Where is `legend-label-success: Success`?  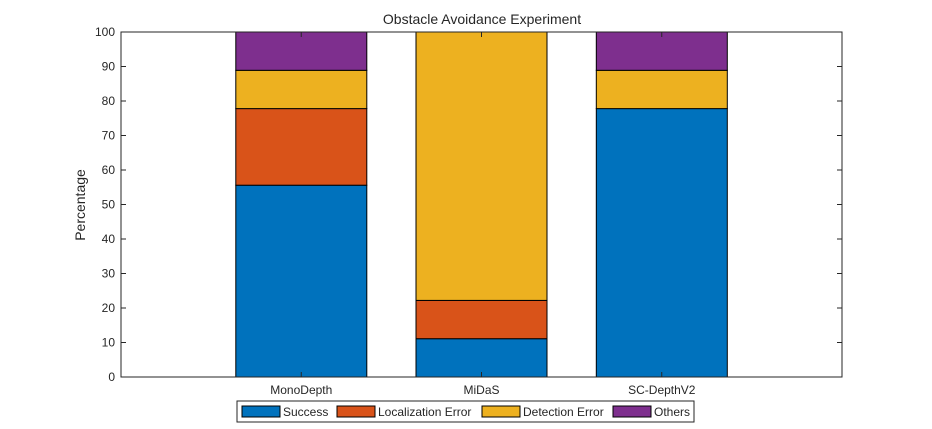 legend-label-success: Success is located at coordinates (305, 412).